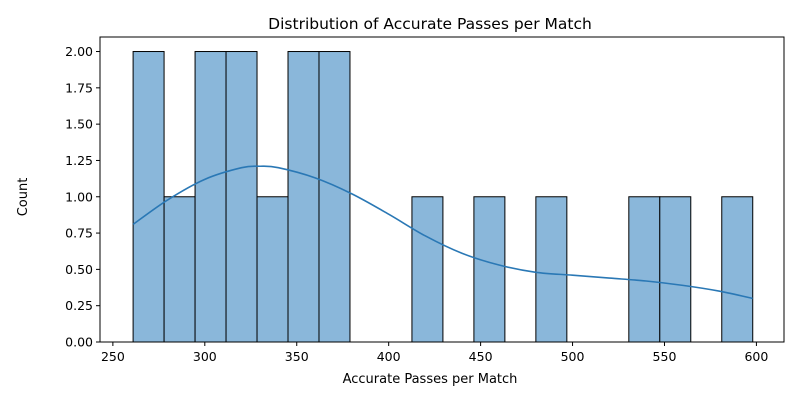 The width and height of the screenshot is (800, 400). Describe the element at coordinates (79, 269) in the screenshot. I see `y-tick-label: 0.50` at that location.